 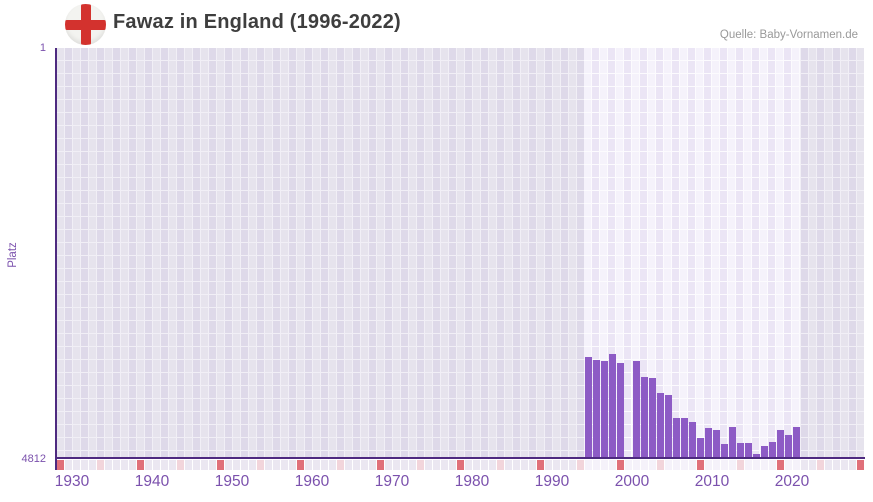 What do you see at coordinates (332, 465) in the screenshot?
I see `year-strip-cell-1964` at bounding box center [332, 465].